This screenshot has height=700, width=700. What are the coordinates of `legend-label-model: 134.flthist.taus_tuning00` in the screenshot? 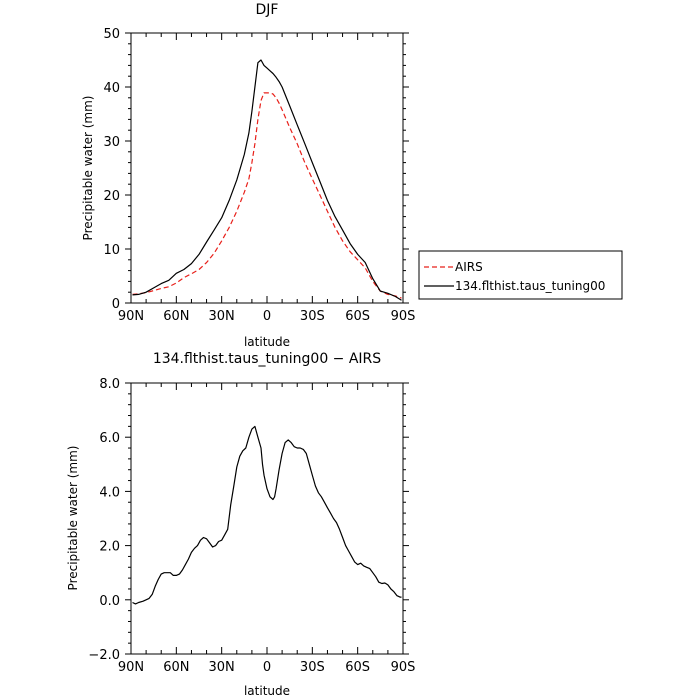 It's located at (530, 286).